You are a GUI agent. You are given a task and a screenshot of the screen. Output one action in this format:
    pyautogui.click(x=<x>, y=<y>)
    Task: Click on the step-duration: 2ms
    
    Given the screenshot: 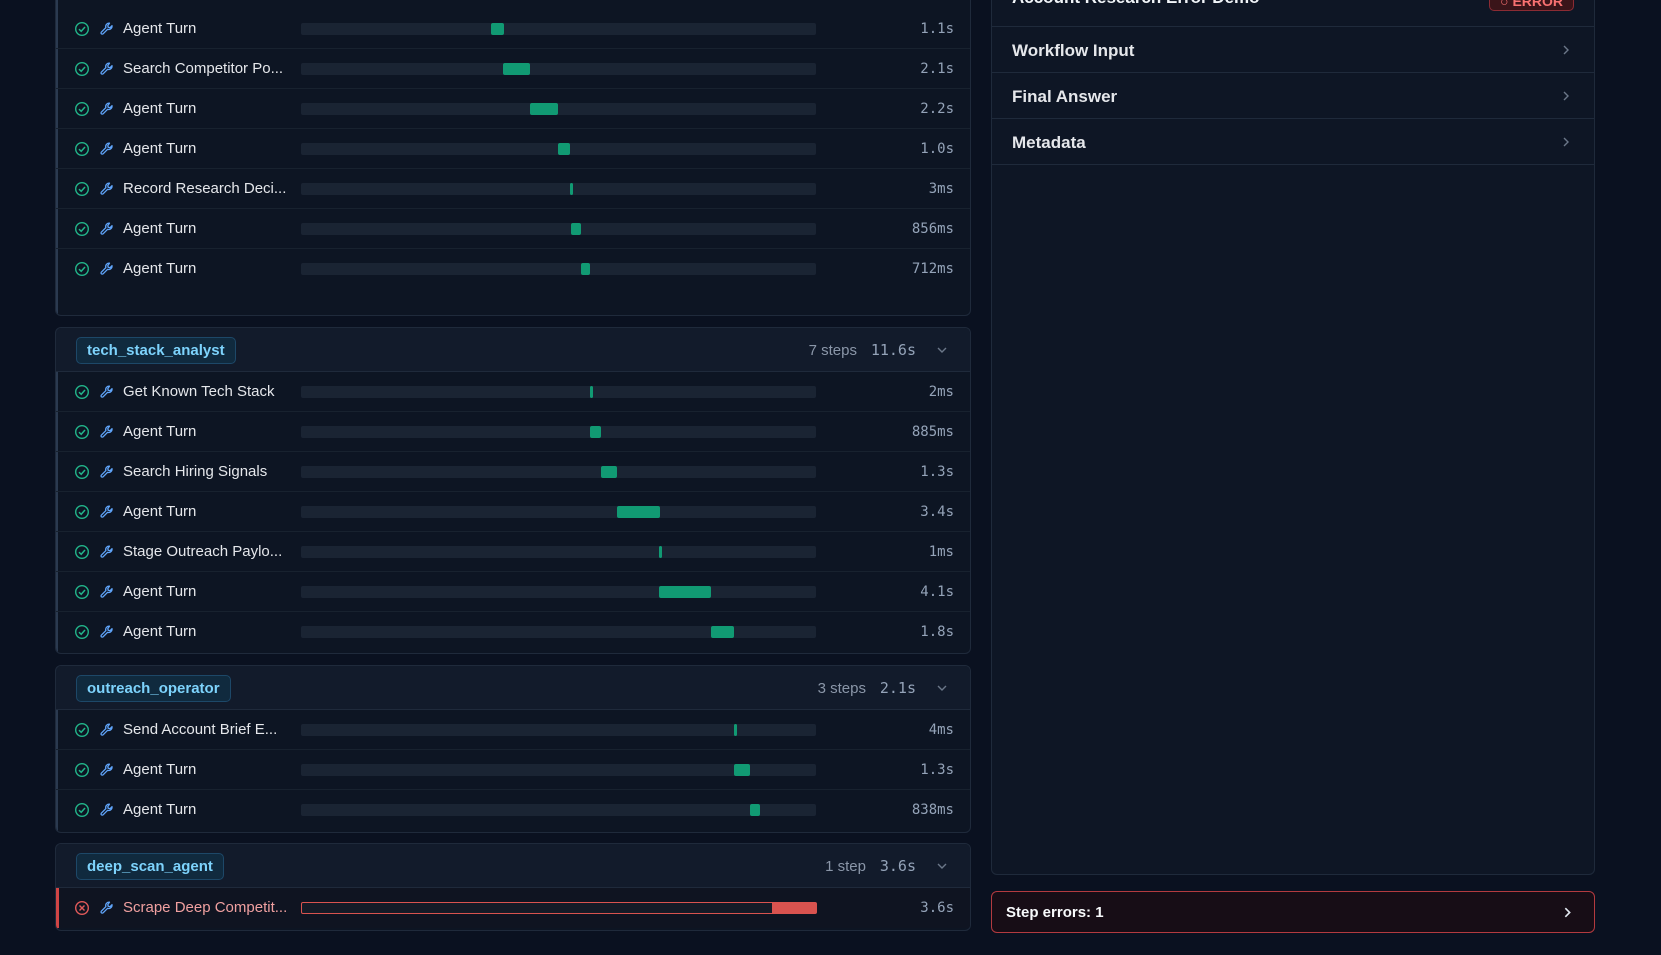 What is the action you would take?
    pyautogui.click(x=941, y=392)
    